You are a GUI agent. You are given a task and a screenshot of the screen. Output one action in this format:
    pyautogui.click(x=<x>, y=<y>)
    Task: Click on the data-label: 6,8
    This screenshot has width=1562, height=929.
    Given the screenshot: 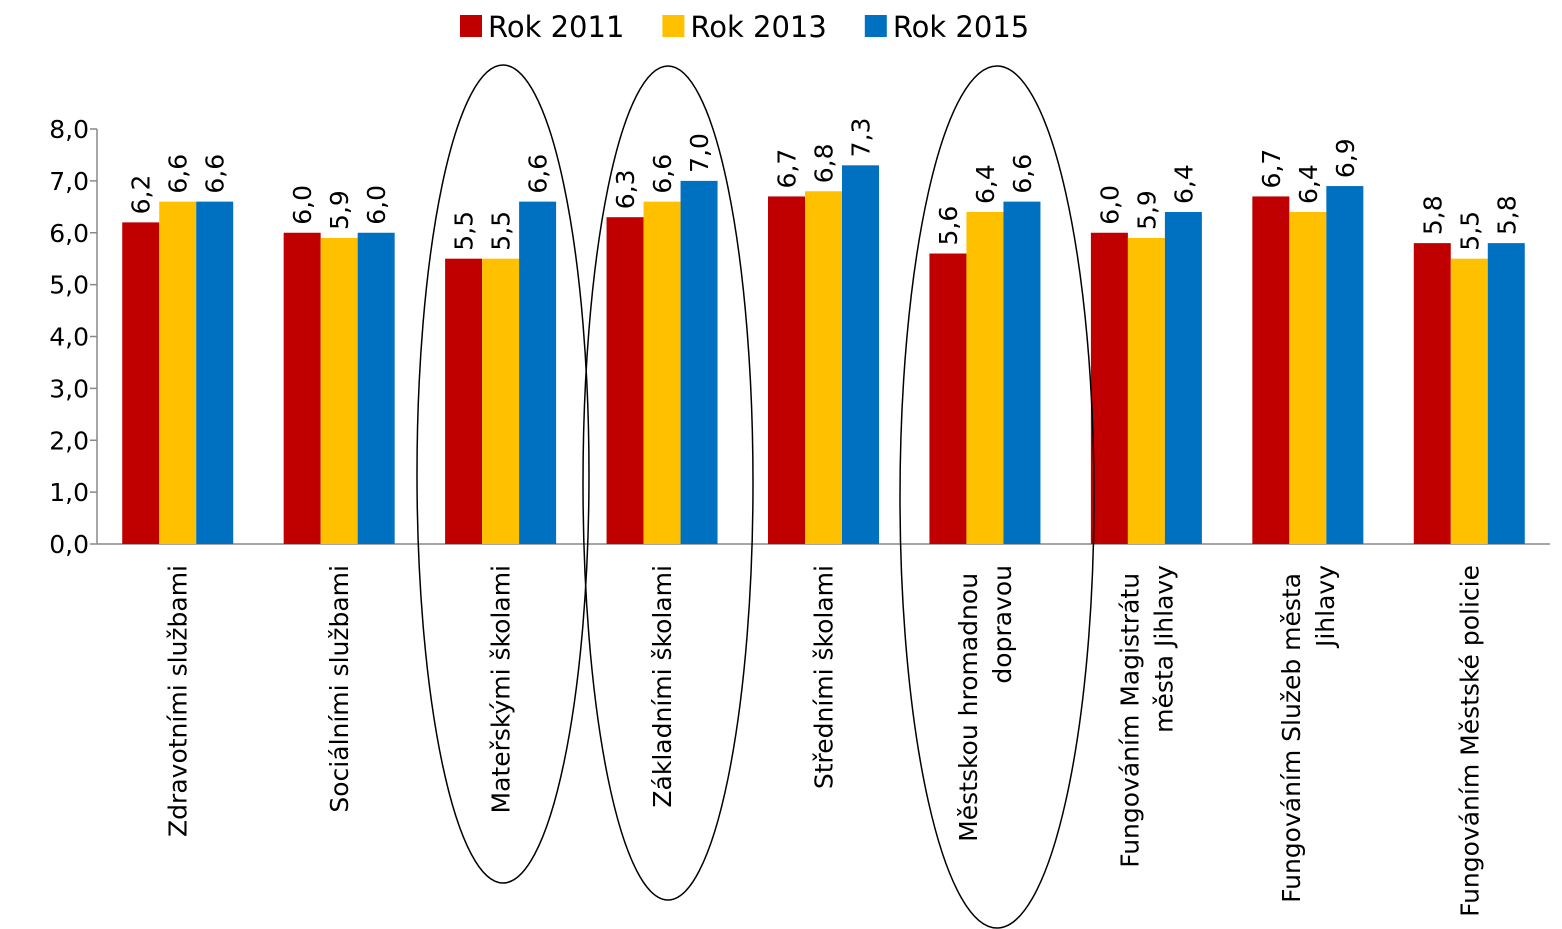 What is the action you would take?
    pyautogui.click(x=824, y=163)
    